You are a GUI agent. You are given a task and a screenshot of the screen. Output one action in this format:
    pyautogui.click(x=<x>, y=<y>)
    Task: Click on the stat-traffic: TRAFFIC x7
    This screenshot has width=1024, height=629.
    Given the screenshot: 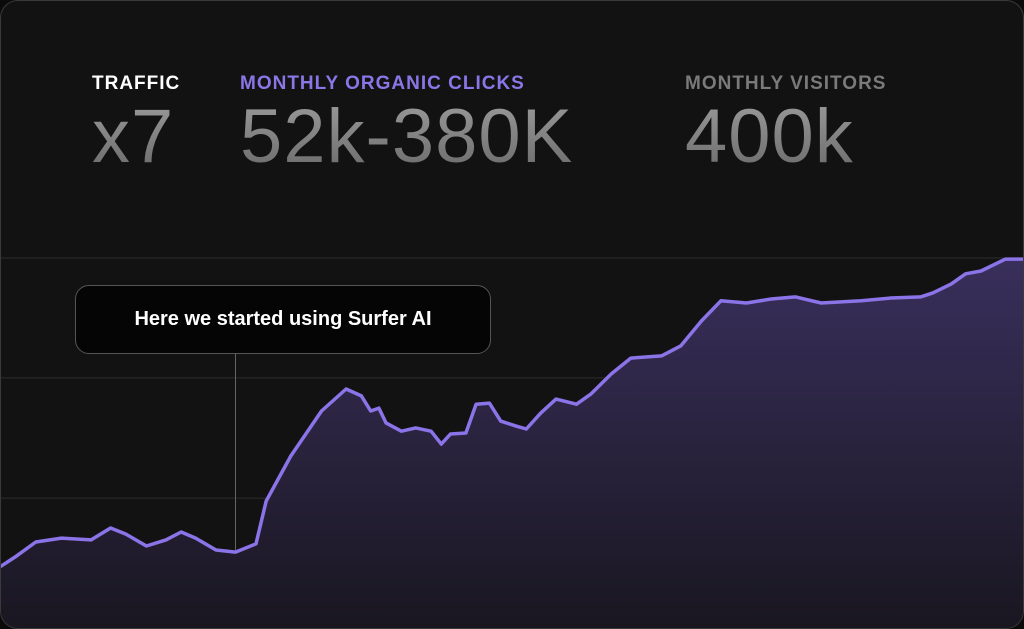 What is the action you would take?
    pyautogui.click(x=136, y=124)
    